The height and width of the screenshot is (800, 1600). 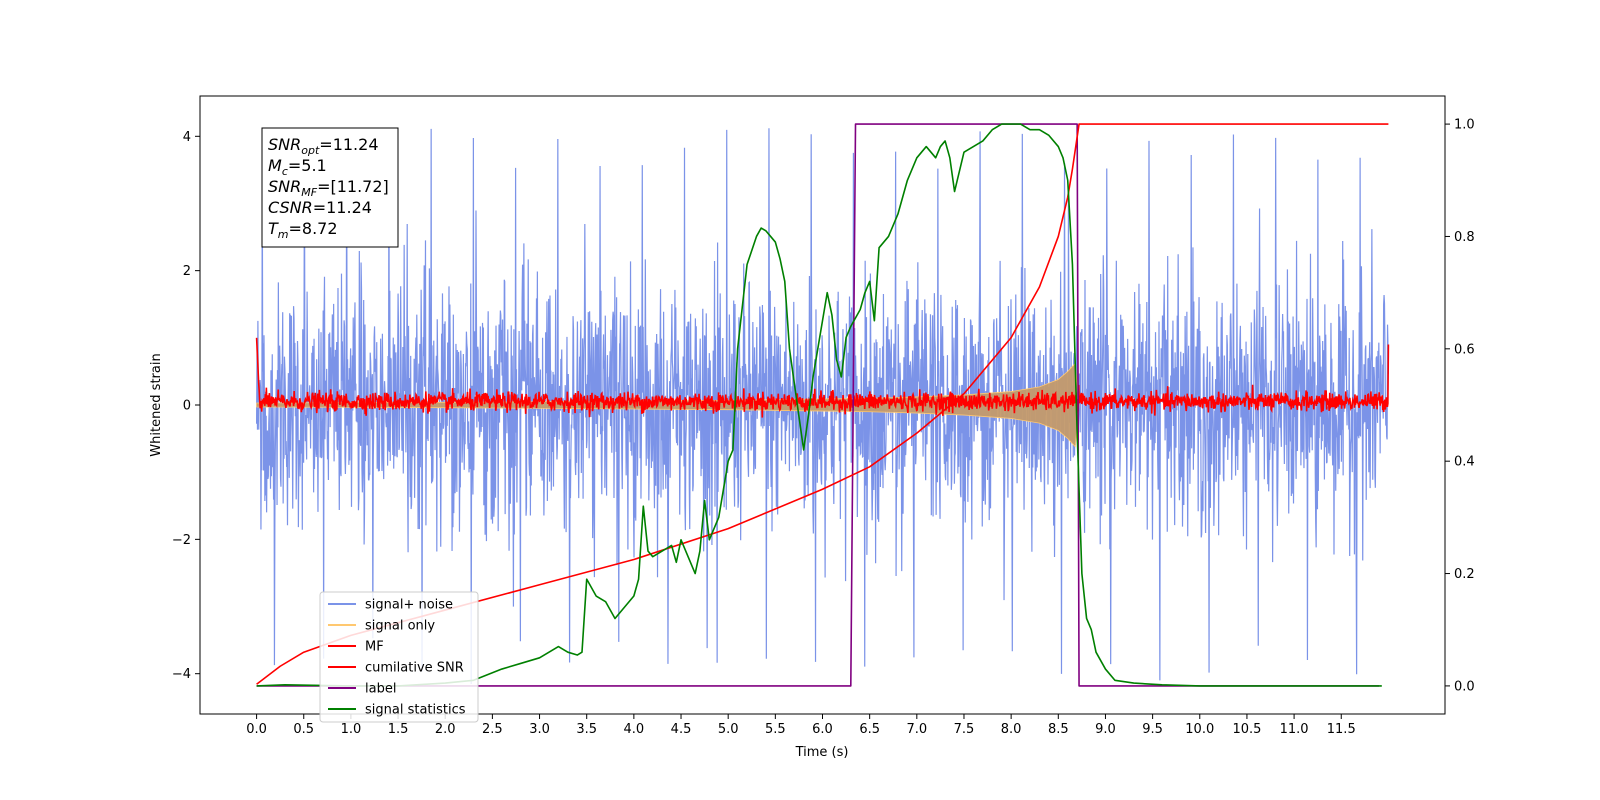 What do you see at coordinates (1058, 729) in the screenshot?
I see `x-tick-label: 8.5` at bounding box center [1058, 729].